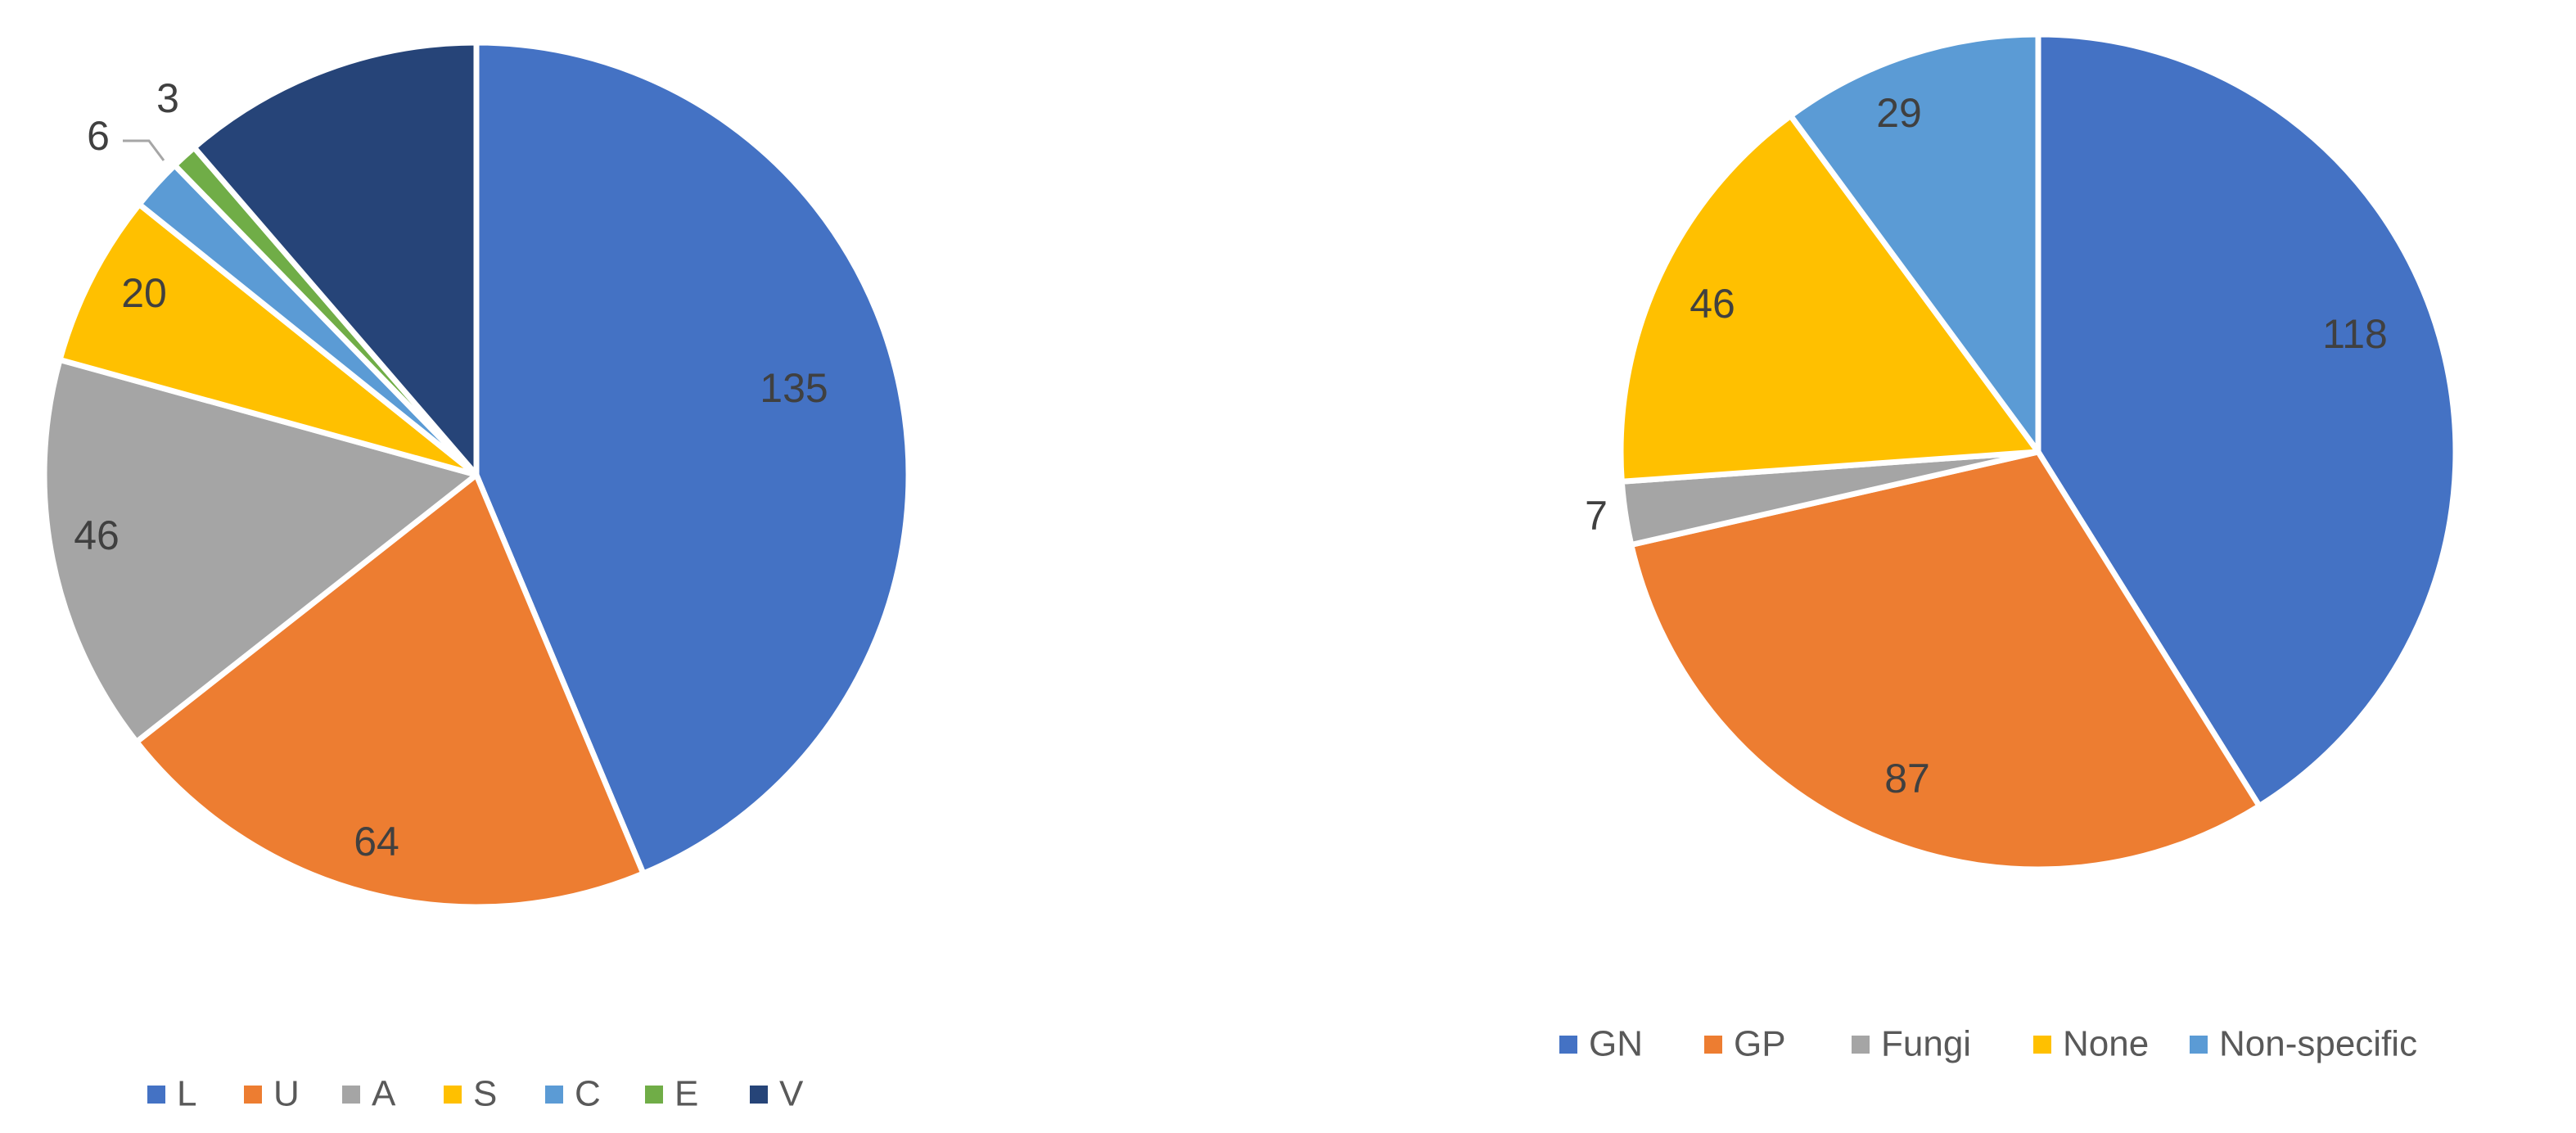 This screenshot has height=1133, width=2576. I want to click on pie-slice-a, so click(260, 550).